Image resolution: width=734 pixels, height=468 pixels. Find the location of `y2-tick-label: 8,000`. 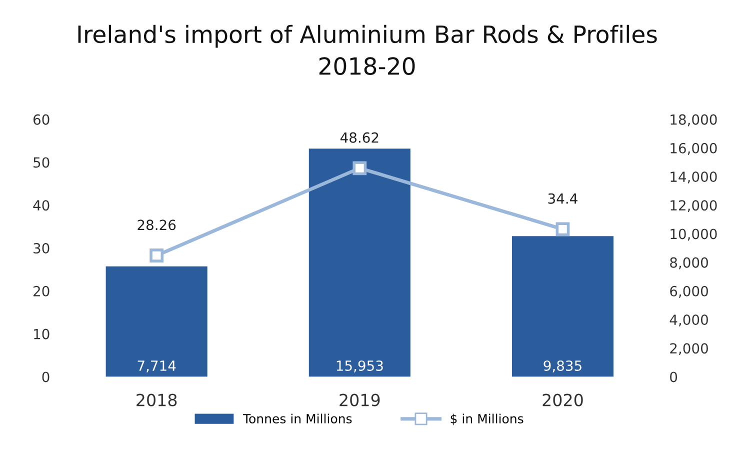

y2-tick-label: 8,000 is located at coordinates (689, 263).